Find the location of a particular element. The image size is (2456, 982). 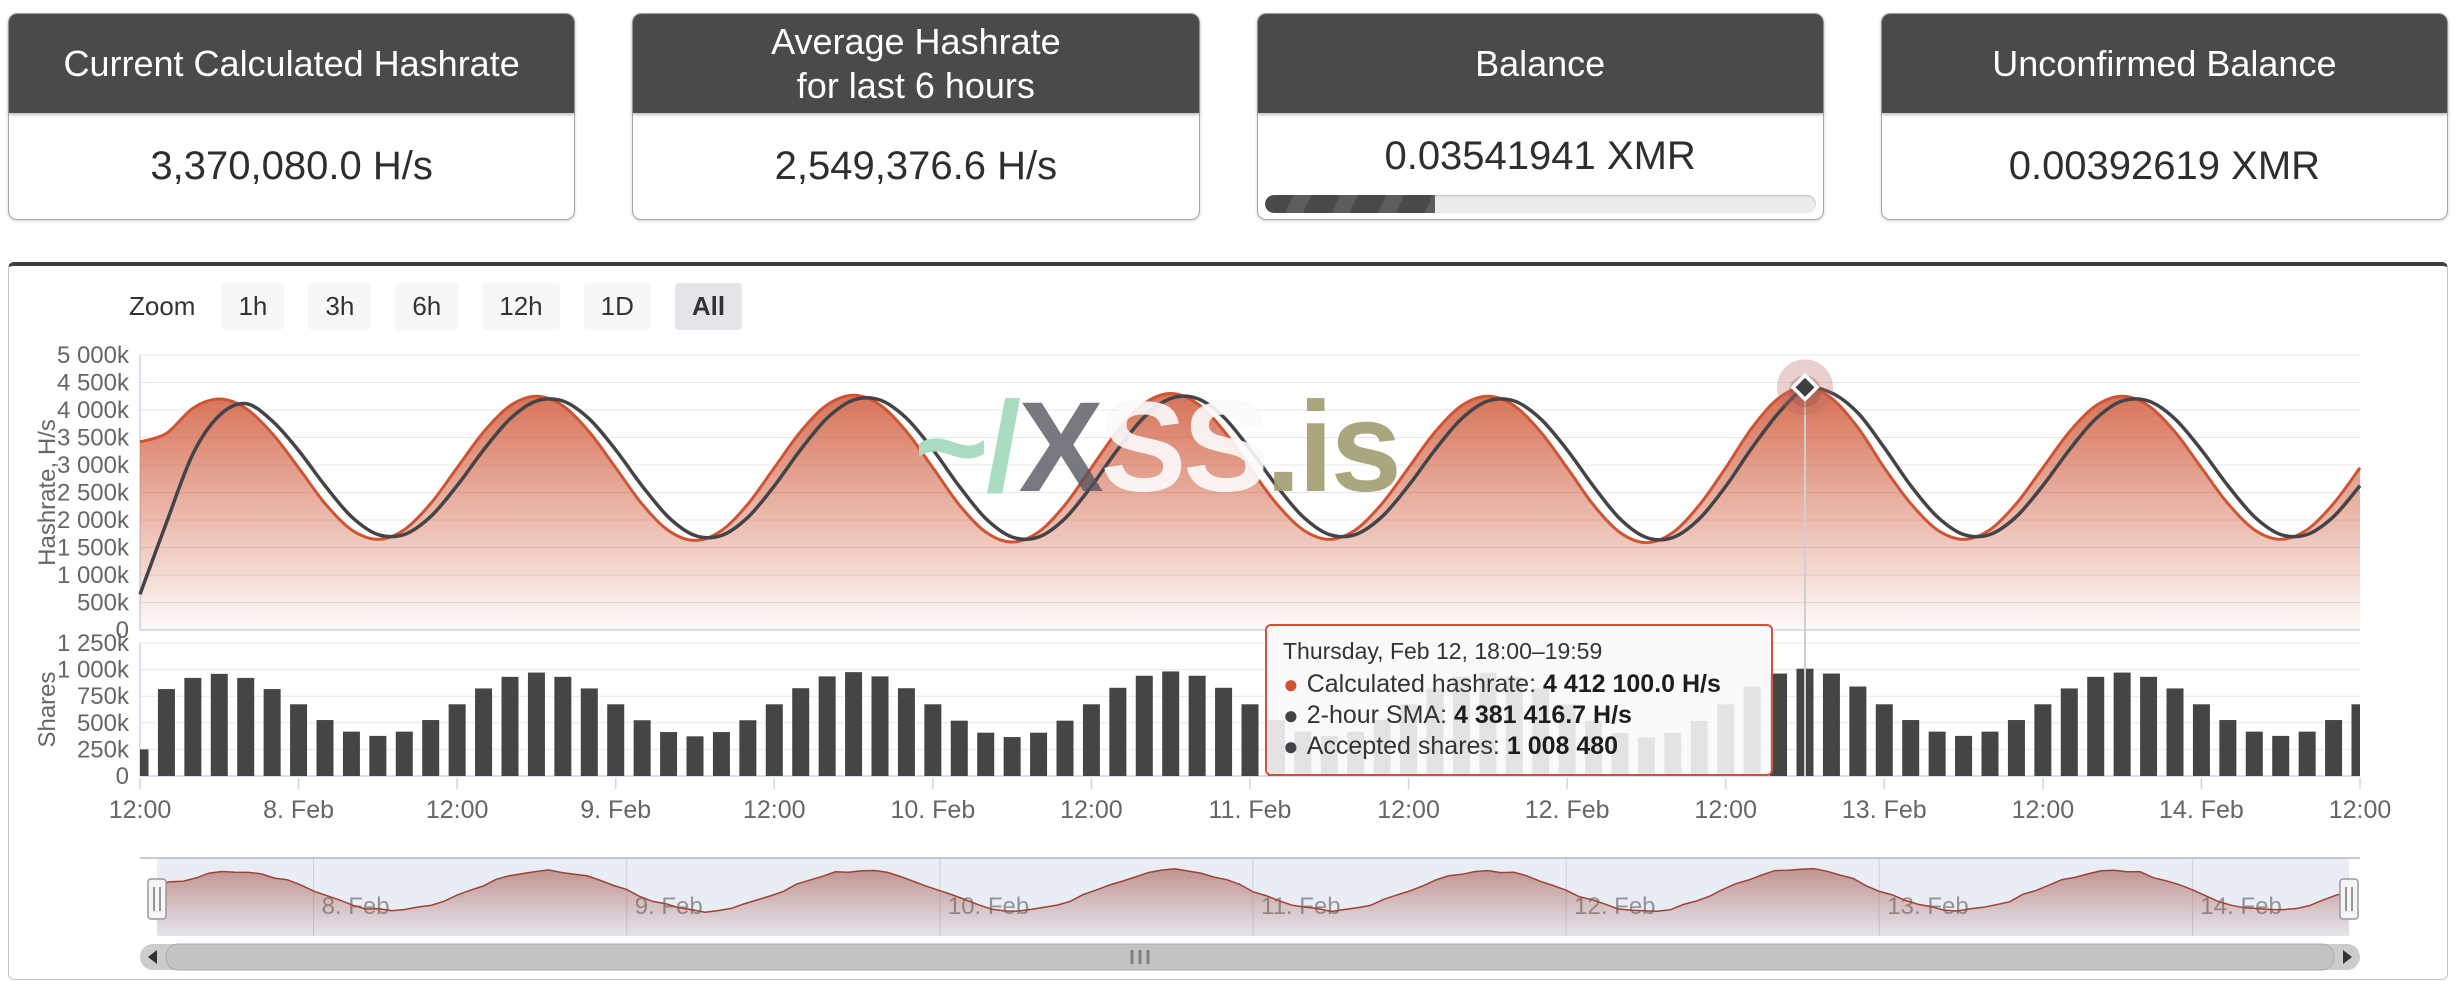

navigator-handle-right is located at coordinates (2349, 899).